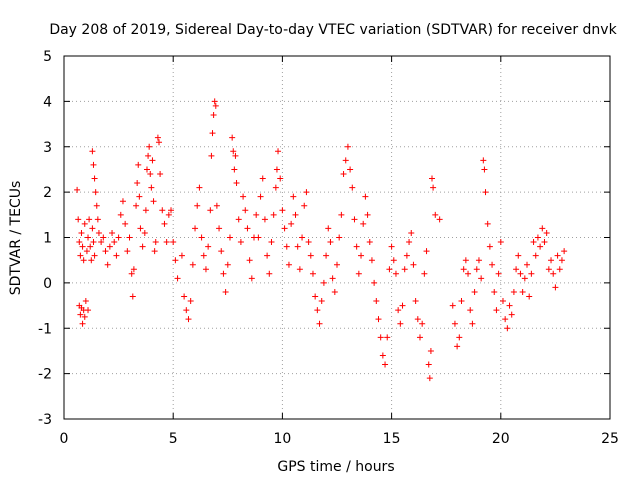 The width and height of the screenshot is (640, 480). I want to click on y-tick-label: -3, so click(45, 420).